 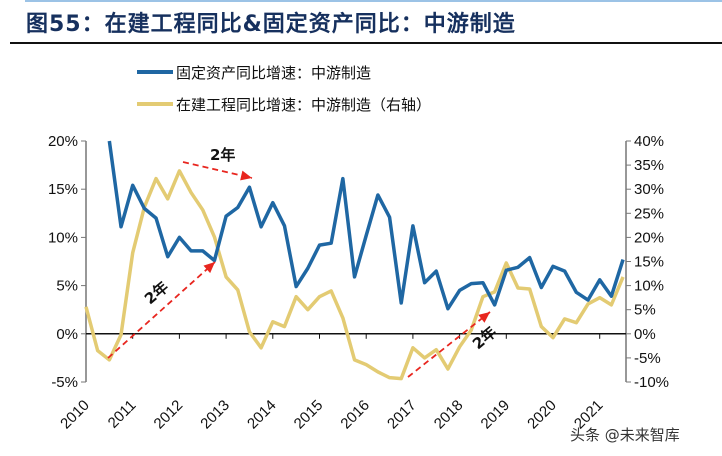 What do you see at coordinates (649, 286) in the screenshot?
I see `right-tick-label: 10%` at bounding box center [649, 286].